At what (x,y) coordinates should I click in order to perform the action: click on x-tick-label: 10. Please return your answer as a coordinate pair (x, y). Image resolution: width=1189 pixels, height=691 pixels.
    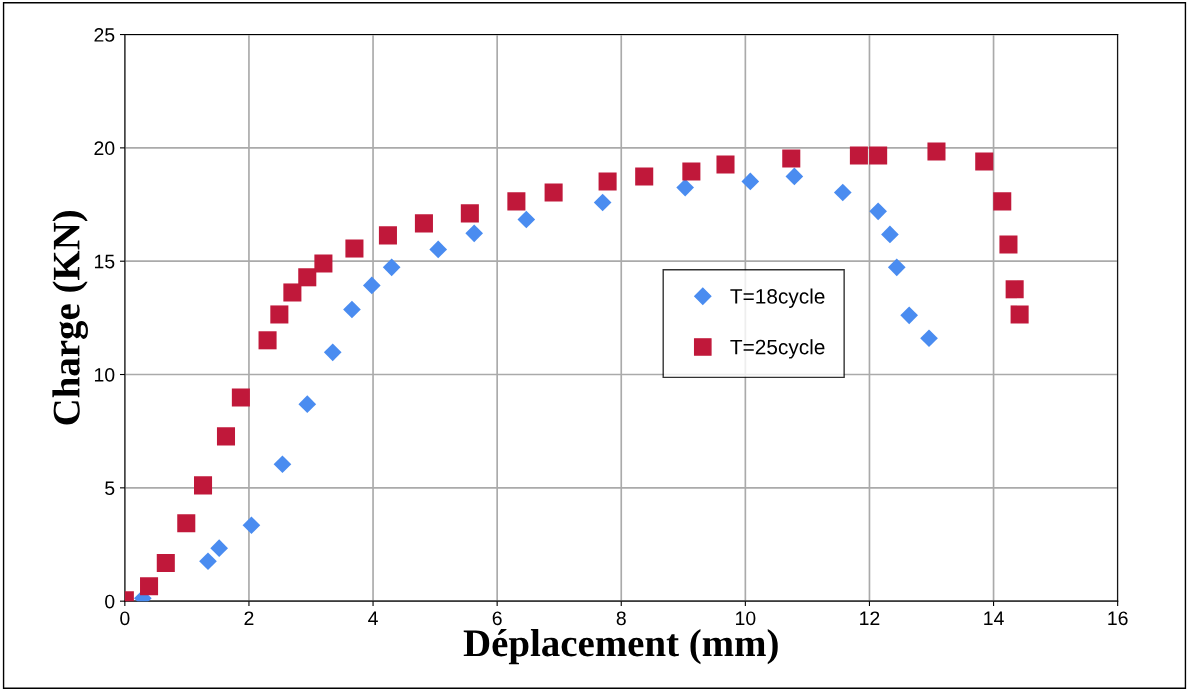
    Looking at the image, I should click on (746, 618).